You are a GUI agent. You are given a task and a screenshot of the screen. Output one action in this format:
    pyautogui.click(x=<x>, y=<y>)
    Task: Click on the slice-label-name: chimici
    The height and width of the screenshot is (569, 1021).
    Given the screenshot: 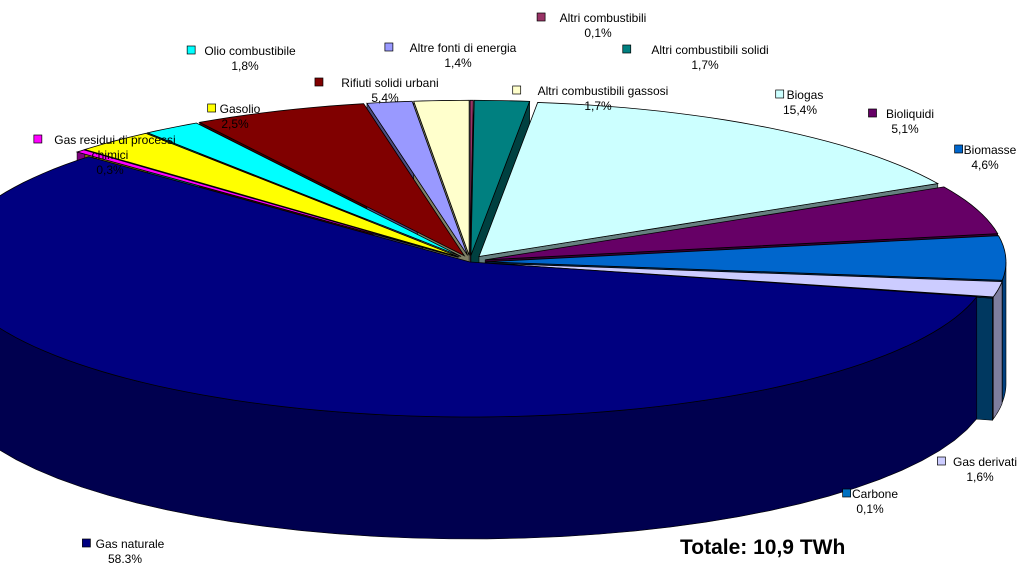 What is the action you would take?
    pyautogui.click(x=110, y=155)
    